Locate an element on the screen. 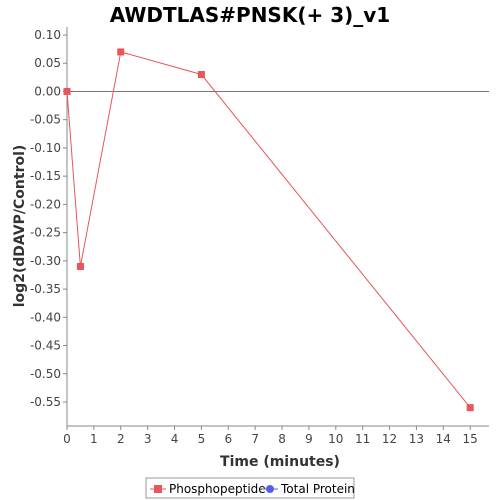 The height and width of the screenshot is (500, 500). x-tick-label: 9 is located at coordinates (309, 439).